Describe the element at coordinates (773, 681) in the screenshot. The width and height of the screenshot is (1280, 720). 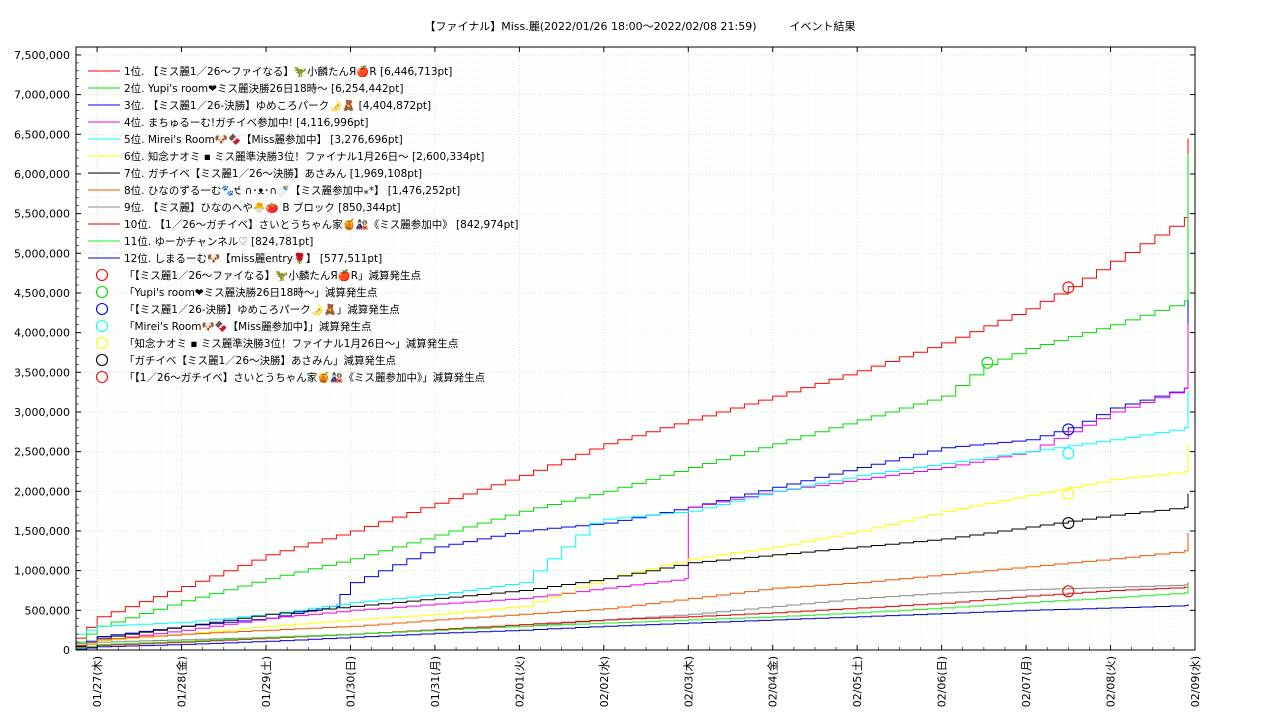
I see `x-tick-label: 02/04(金)` at that location.